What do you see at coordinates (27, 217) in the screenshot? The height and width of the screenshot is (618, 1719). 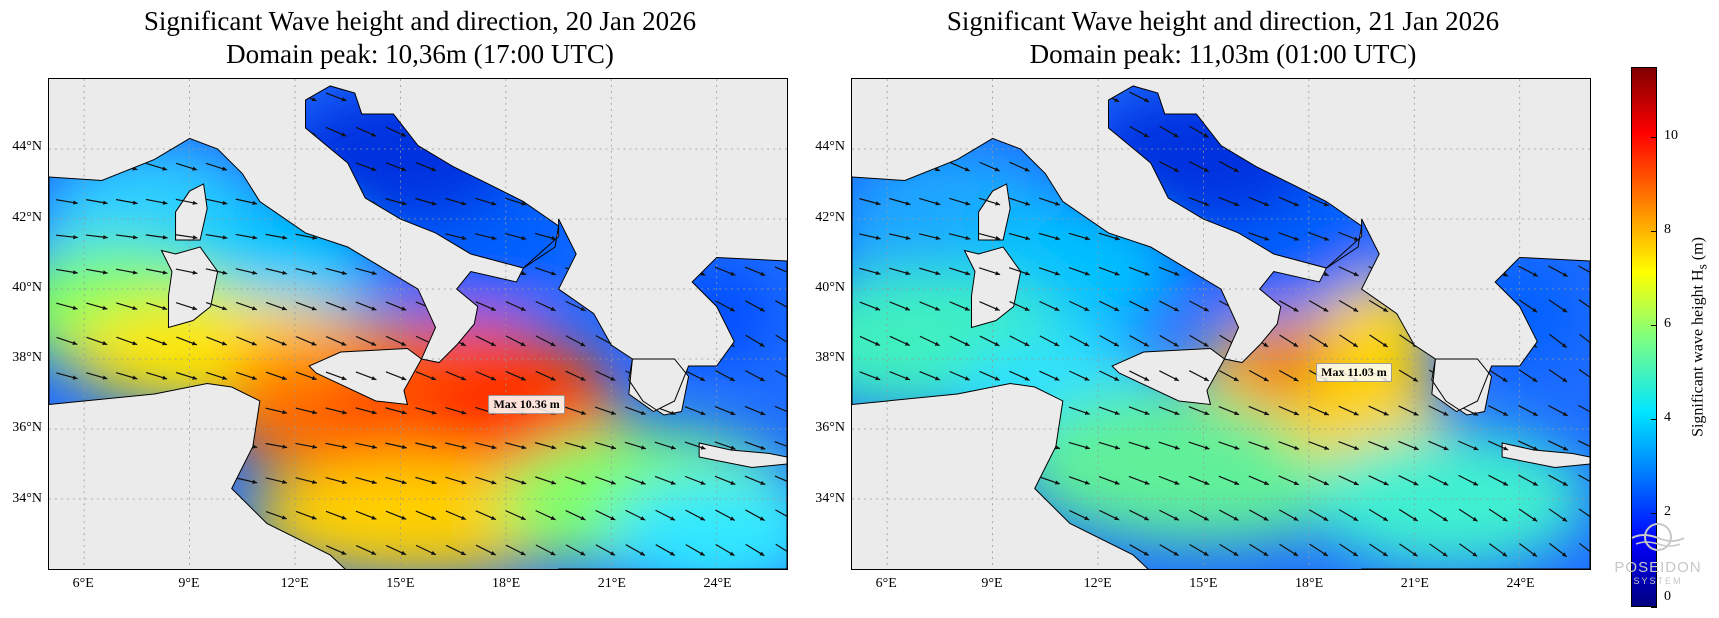 I see `lat-label: 42°N` at bounding box center [27, 217].